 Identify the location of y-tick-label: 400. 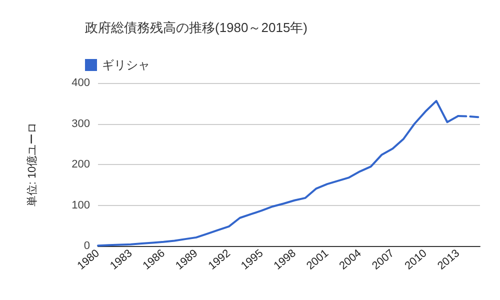
(81, 83).